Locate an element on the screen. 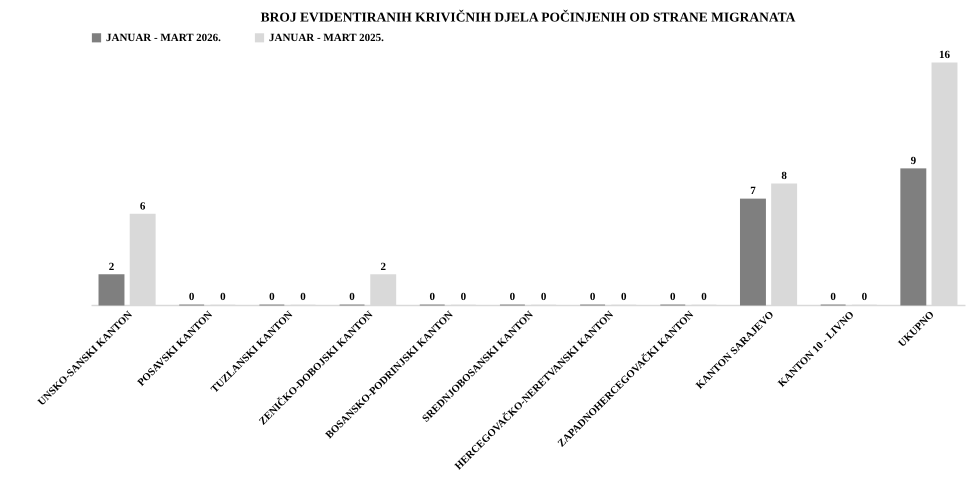 Image resolution: width=980 pixels, height=477 pixels. data-label: 7 is located at coordinates (753, 191).